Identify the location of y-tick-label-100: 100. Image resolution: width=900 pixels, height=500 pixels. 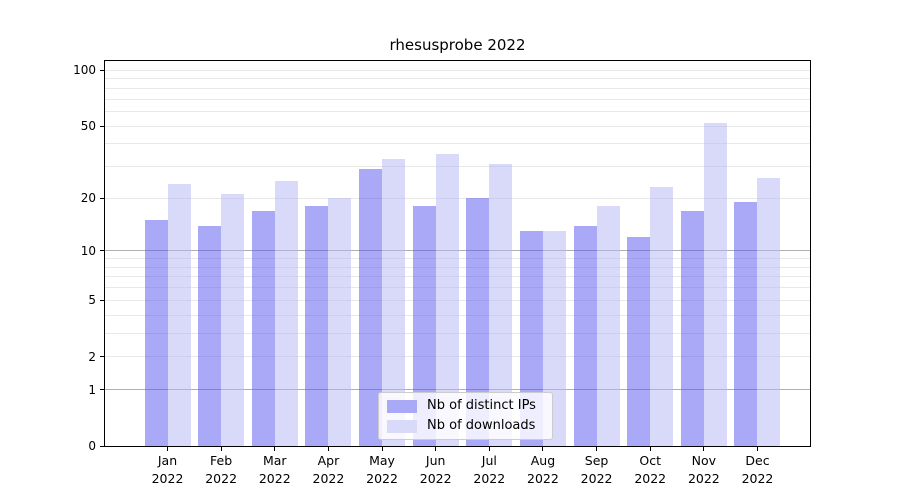
(84, 70).